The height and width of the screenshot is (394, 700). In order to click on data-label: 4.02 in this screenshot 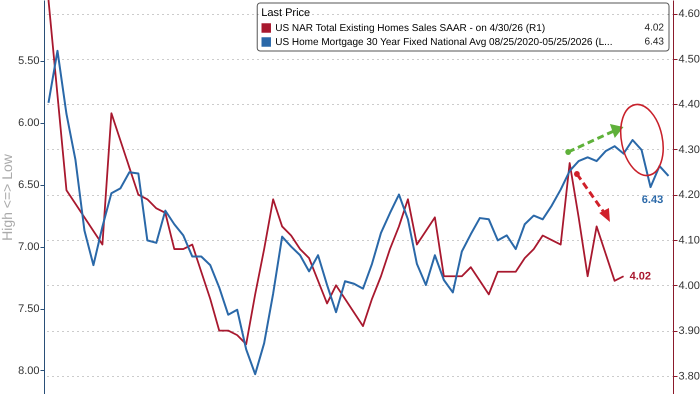, I will do `click(640, 276)`.